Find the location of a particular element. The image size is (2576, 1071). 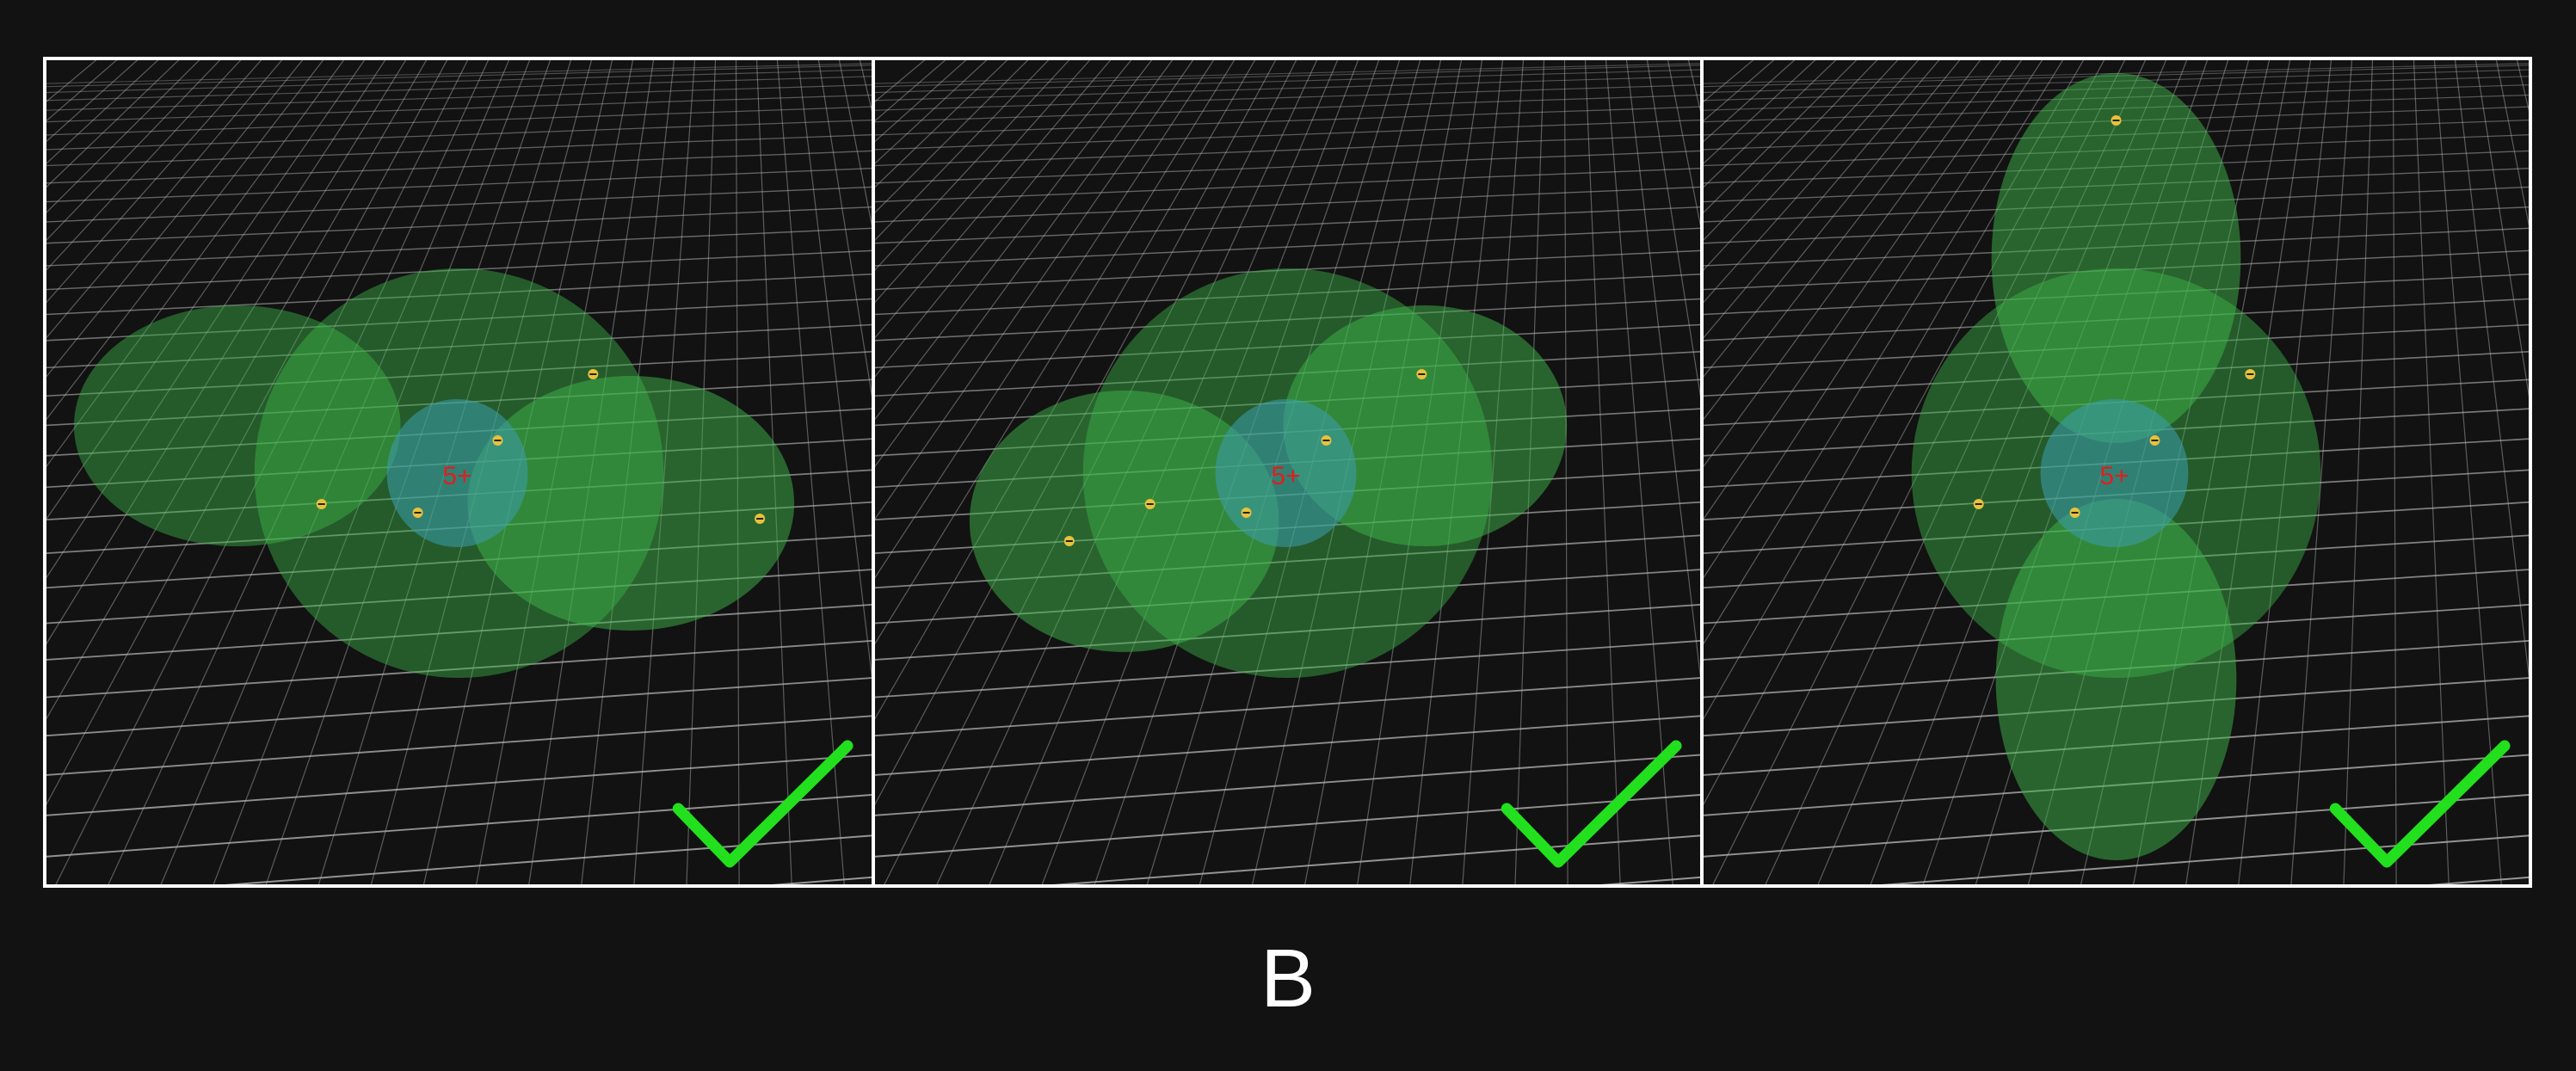

figure-caption: B is located at coordinates (1288, 979).